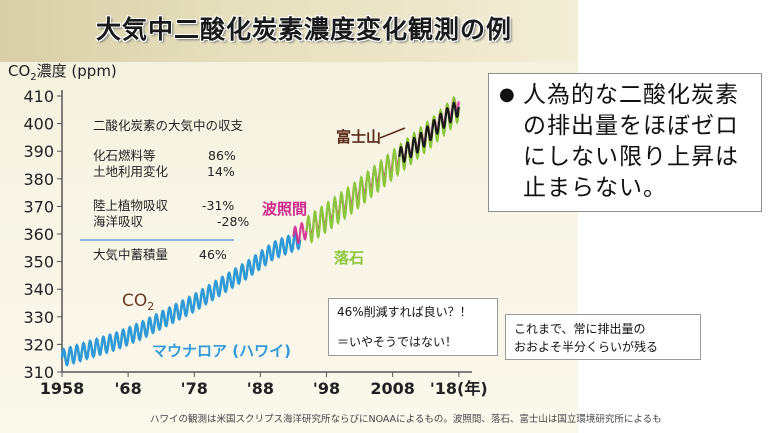 The height and width of the screenshot is (433, 770). I want to click on budget-row-label: 海洋吸収, so click(118, 221).